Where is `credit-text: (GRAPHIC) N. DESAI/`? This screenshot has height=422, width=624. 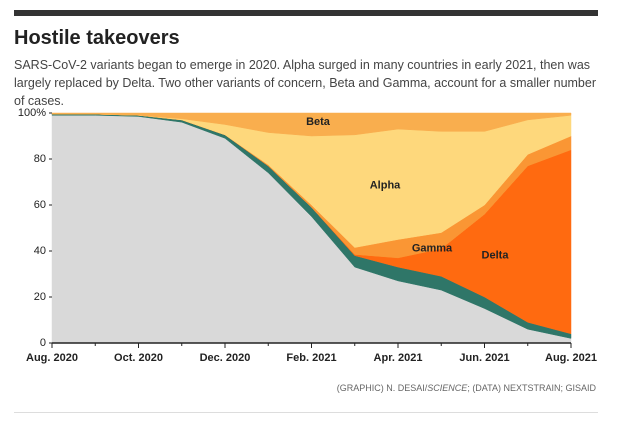 credit-text: (GRAPHIC) N. DESAI/ is located at coordinates (382, 388).